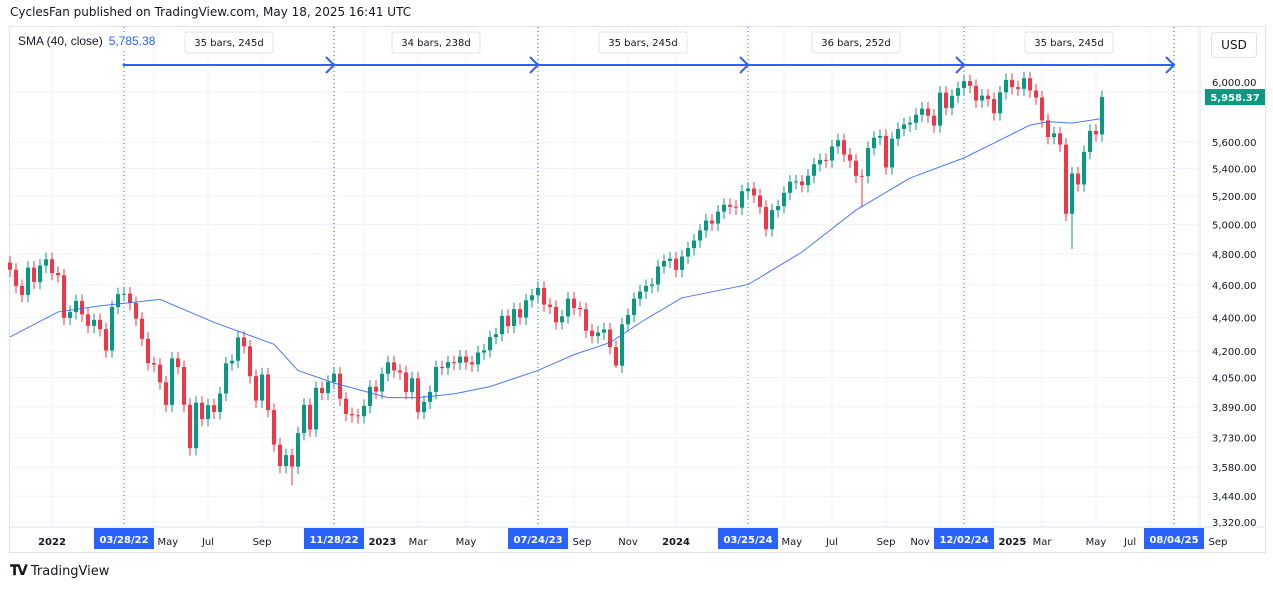 This screenshot has width=1273, height=589. What do you see at coordinates (1234, 379) in the screenshot?
I see `y-tick-label: 4,050.00` at bounding box center [1234, 379].